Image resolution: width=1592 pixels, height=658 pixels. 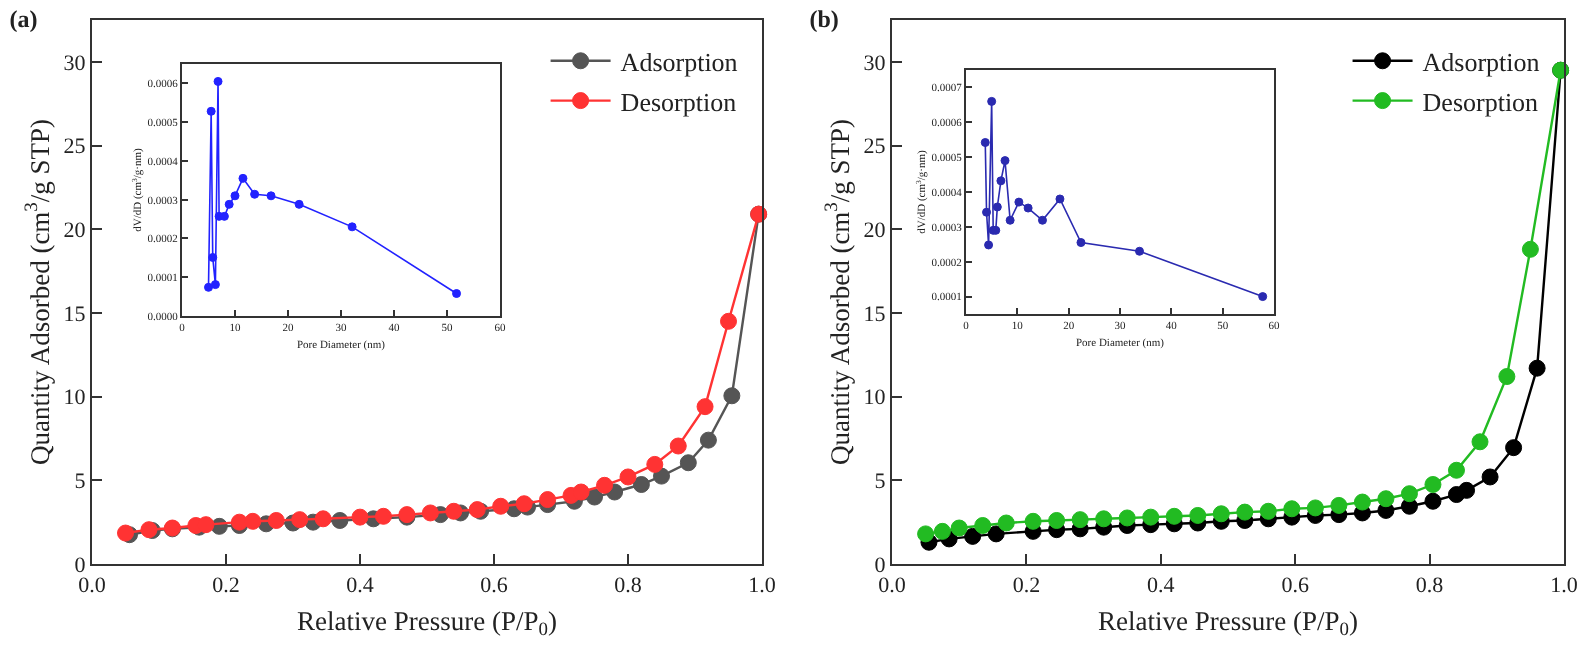 I want to click on chart-title: (a), so click(x=23, y=18).